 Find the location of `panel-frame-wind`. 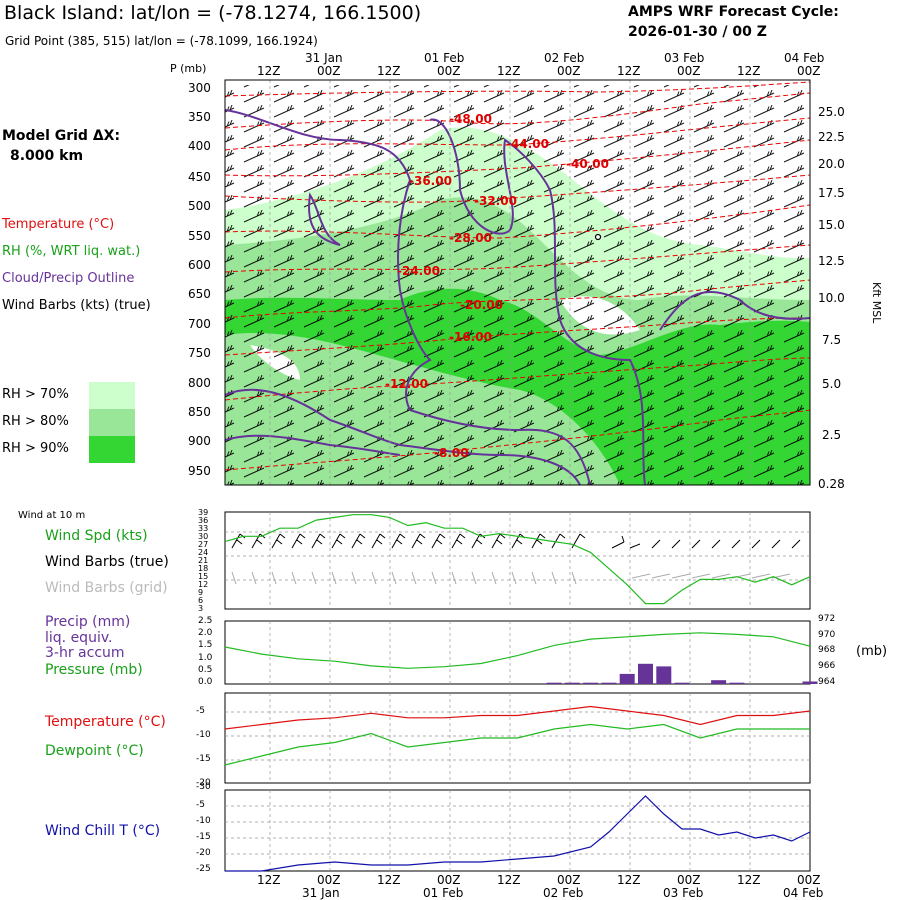

panel-frame-wind is located at coordinates (517, 560).